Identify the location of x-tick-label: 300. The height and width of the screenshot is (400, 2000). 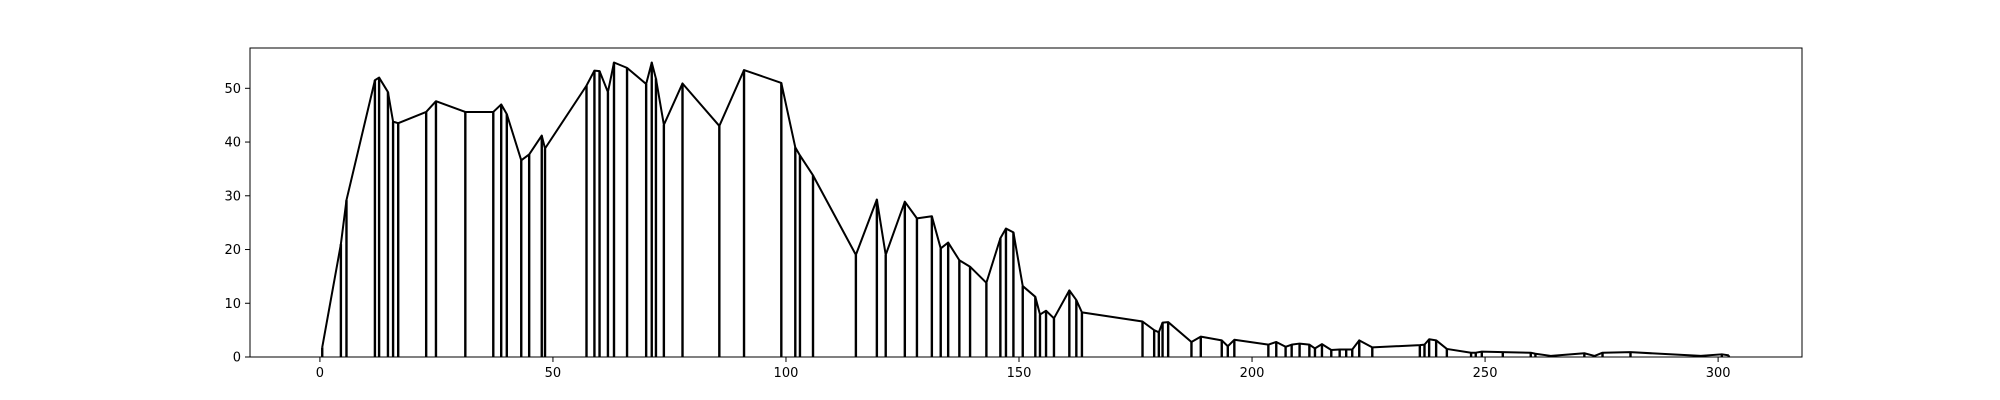
(1718, 373).